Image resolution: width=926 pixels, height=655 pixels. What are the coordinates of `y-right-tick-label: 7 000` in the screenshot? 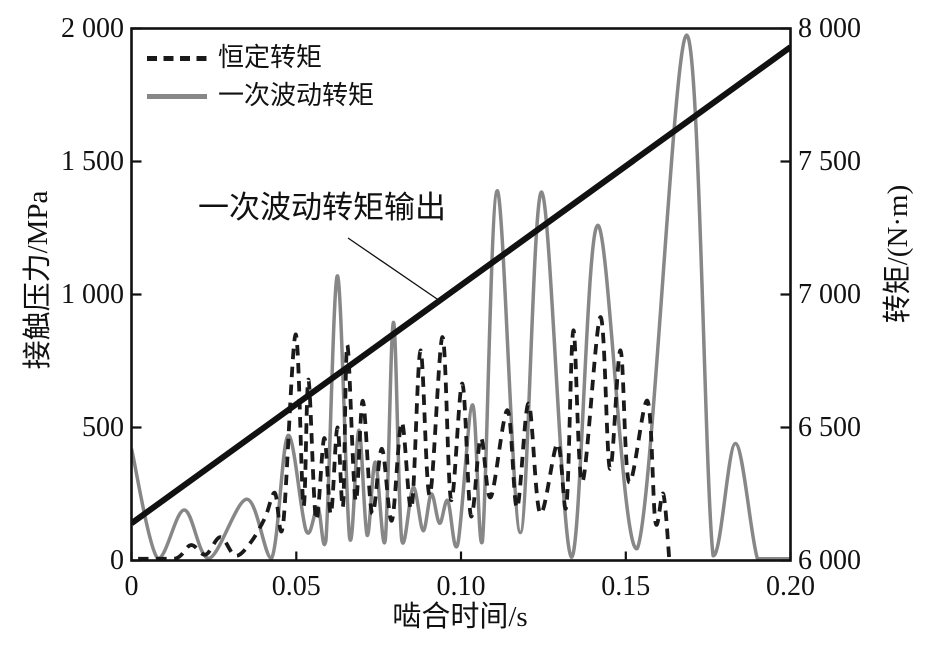 It's located at (829, 294).